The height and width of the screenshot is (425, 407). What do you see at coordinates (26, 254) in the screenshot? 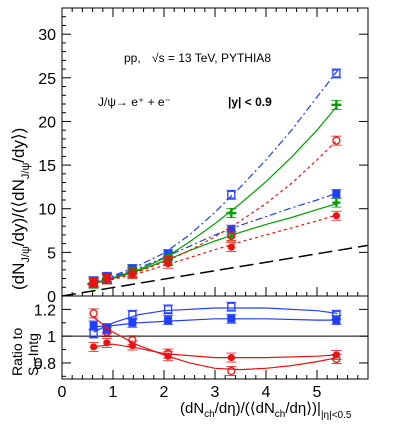
I see `ylabel-sub-a: J/ψ` at bounding box center [26, 254].